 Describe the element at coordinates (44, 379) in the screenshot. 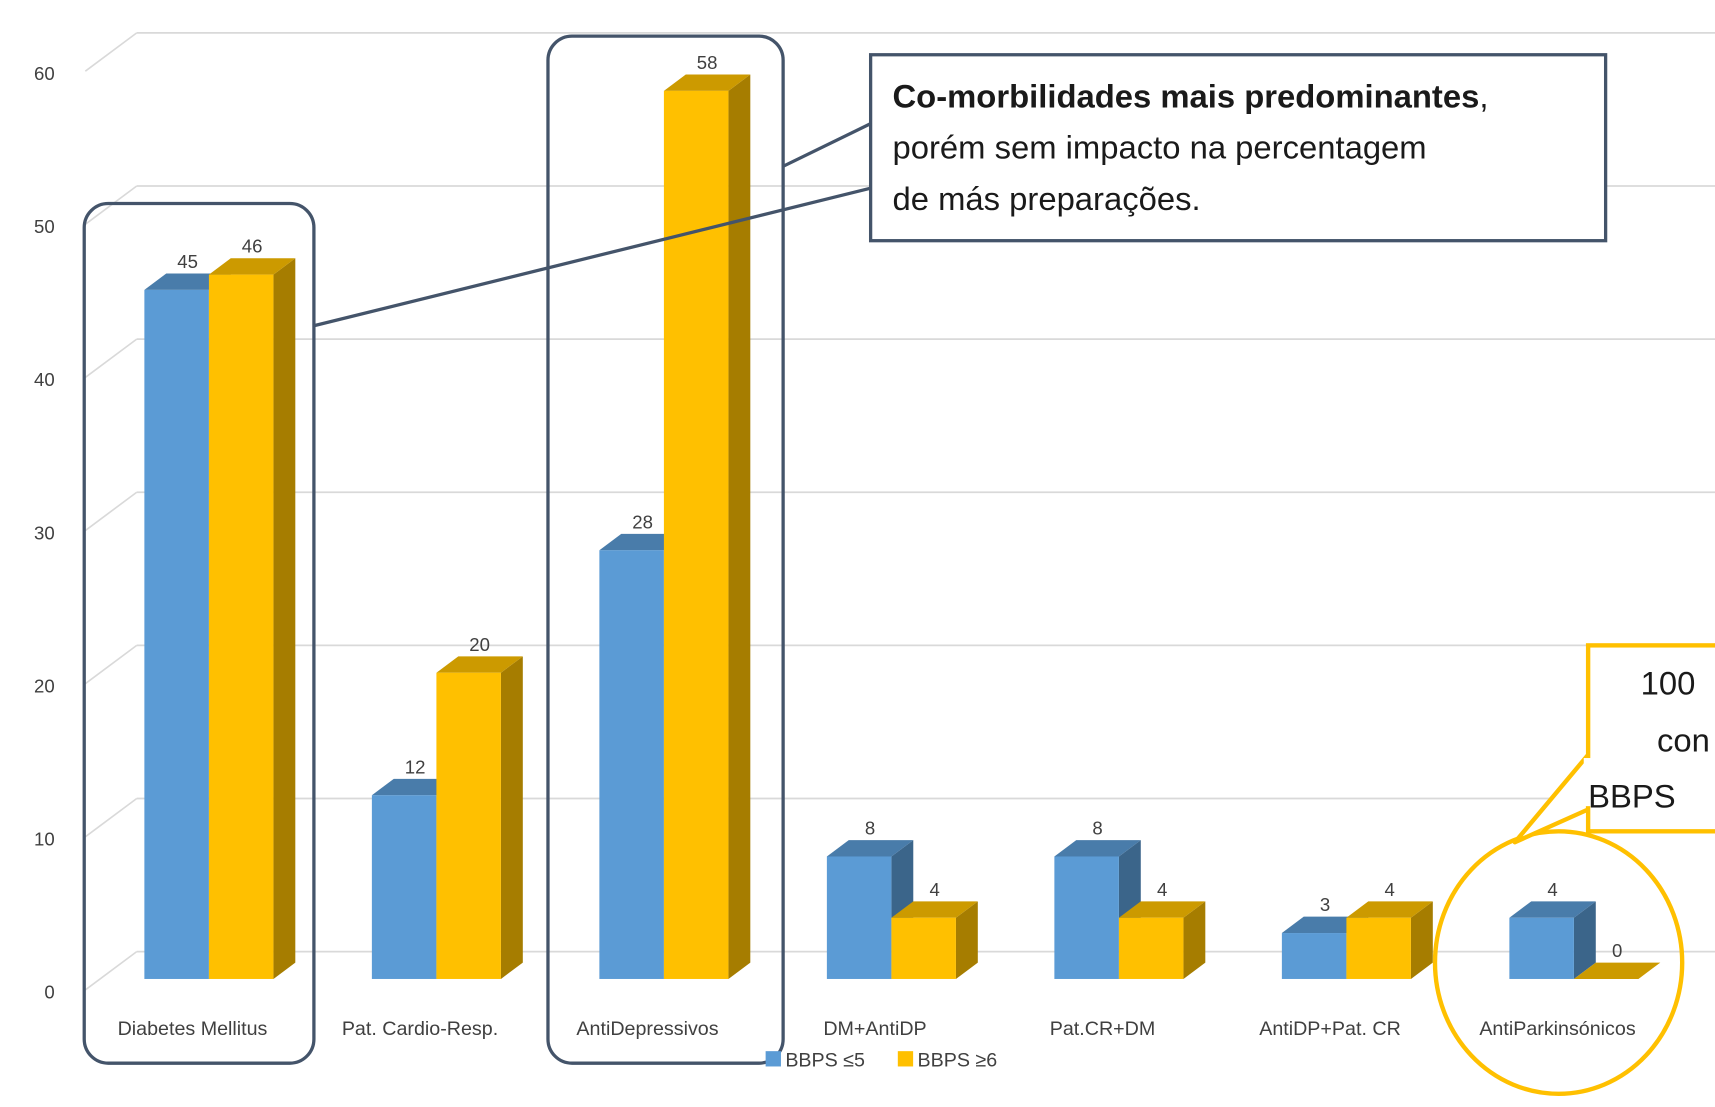

I see `y-tick-label: 40` at that location.